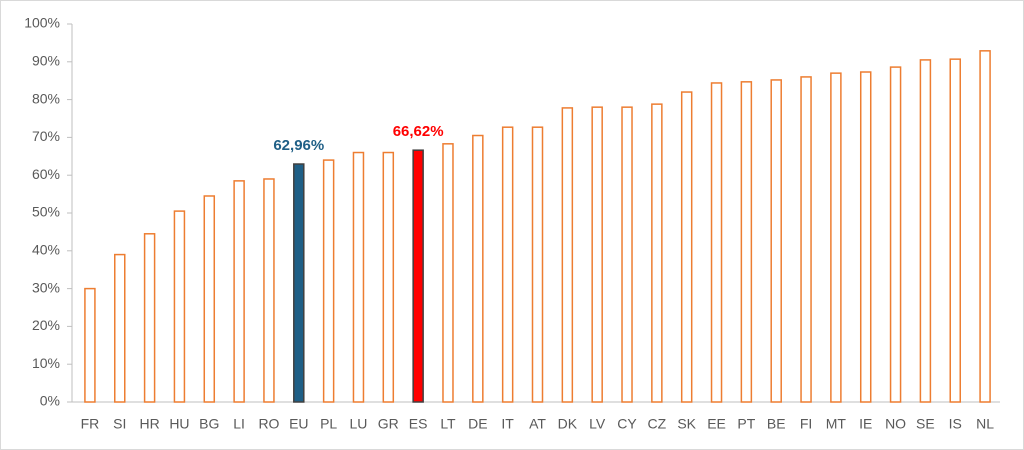  What do you see at coordinates (865, 424) in the screenshot?
I see `x-tick-label: IE` at bounding box center [865, 424].